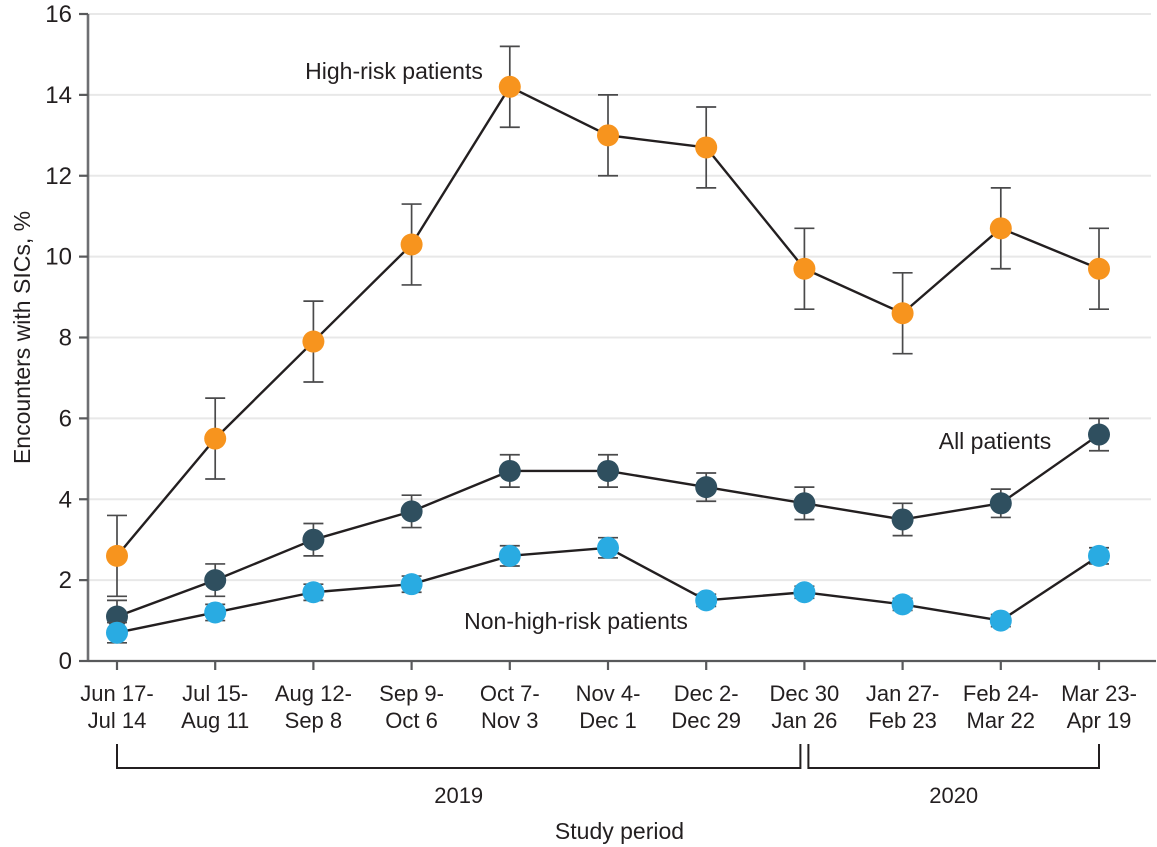 The image size is (1157, 847). Describe the element at coordinates (608, 693) in the screenshot. I see `x-tick-label-line1: Nov 4-` at that location.